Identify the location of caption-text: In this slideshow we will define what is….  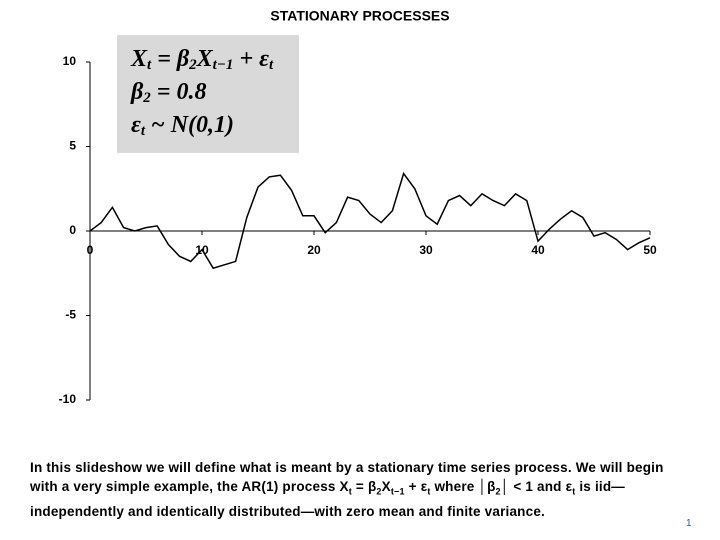
(347, 477).